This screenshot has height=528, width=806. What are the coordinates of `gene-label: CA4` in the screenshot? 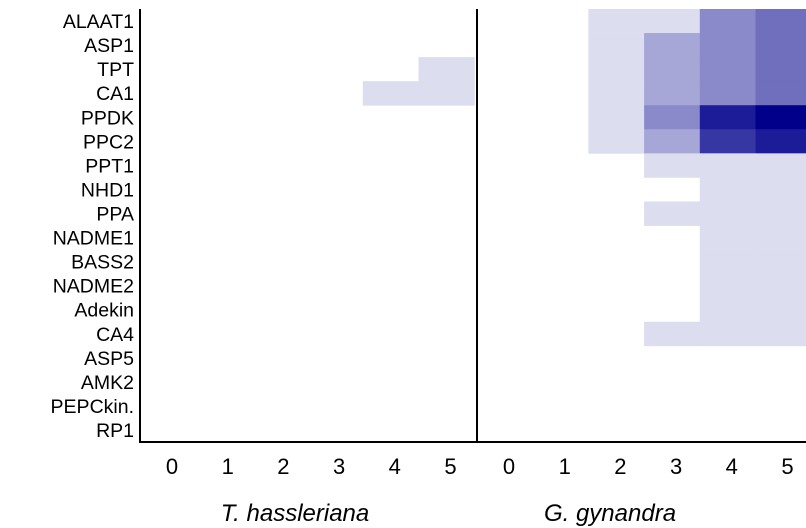 It's located at (115, 335).